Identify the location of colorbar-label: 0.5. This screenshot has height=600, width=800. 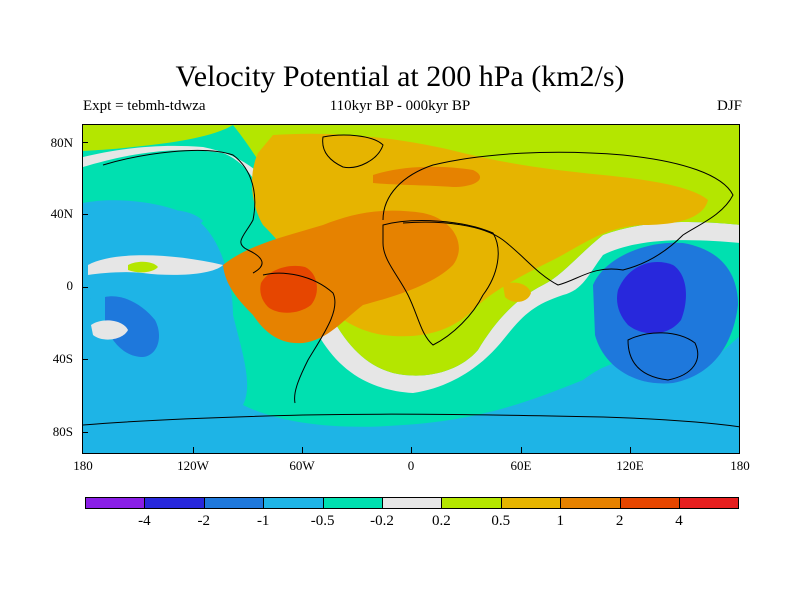
(501, 521).